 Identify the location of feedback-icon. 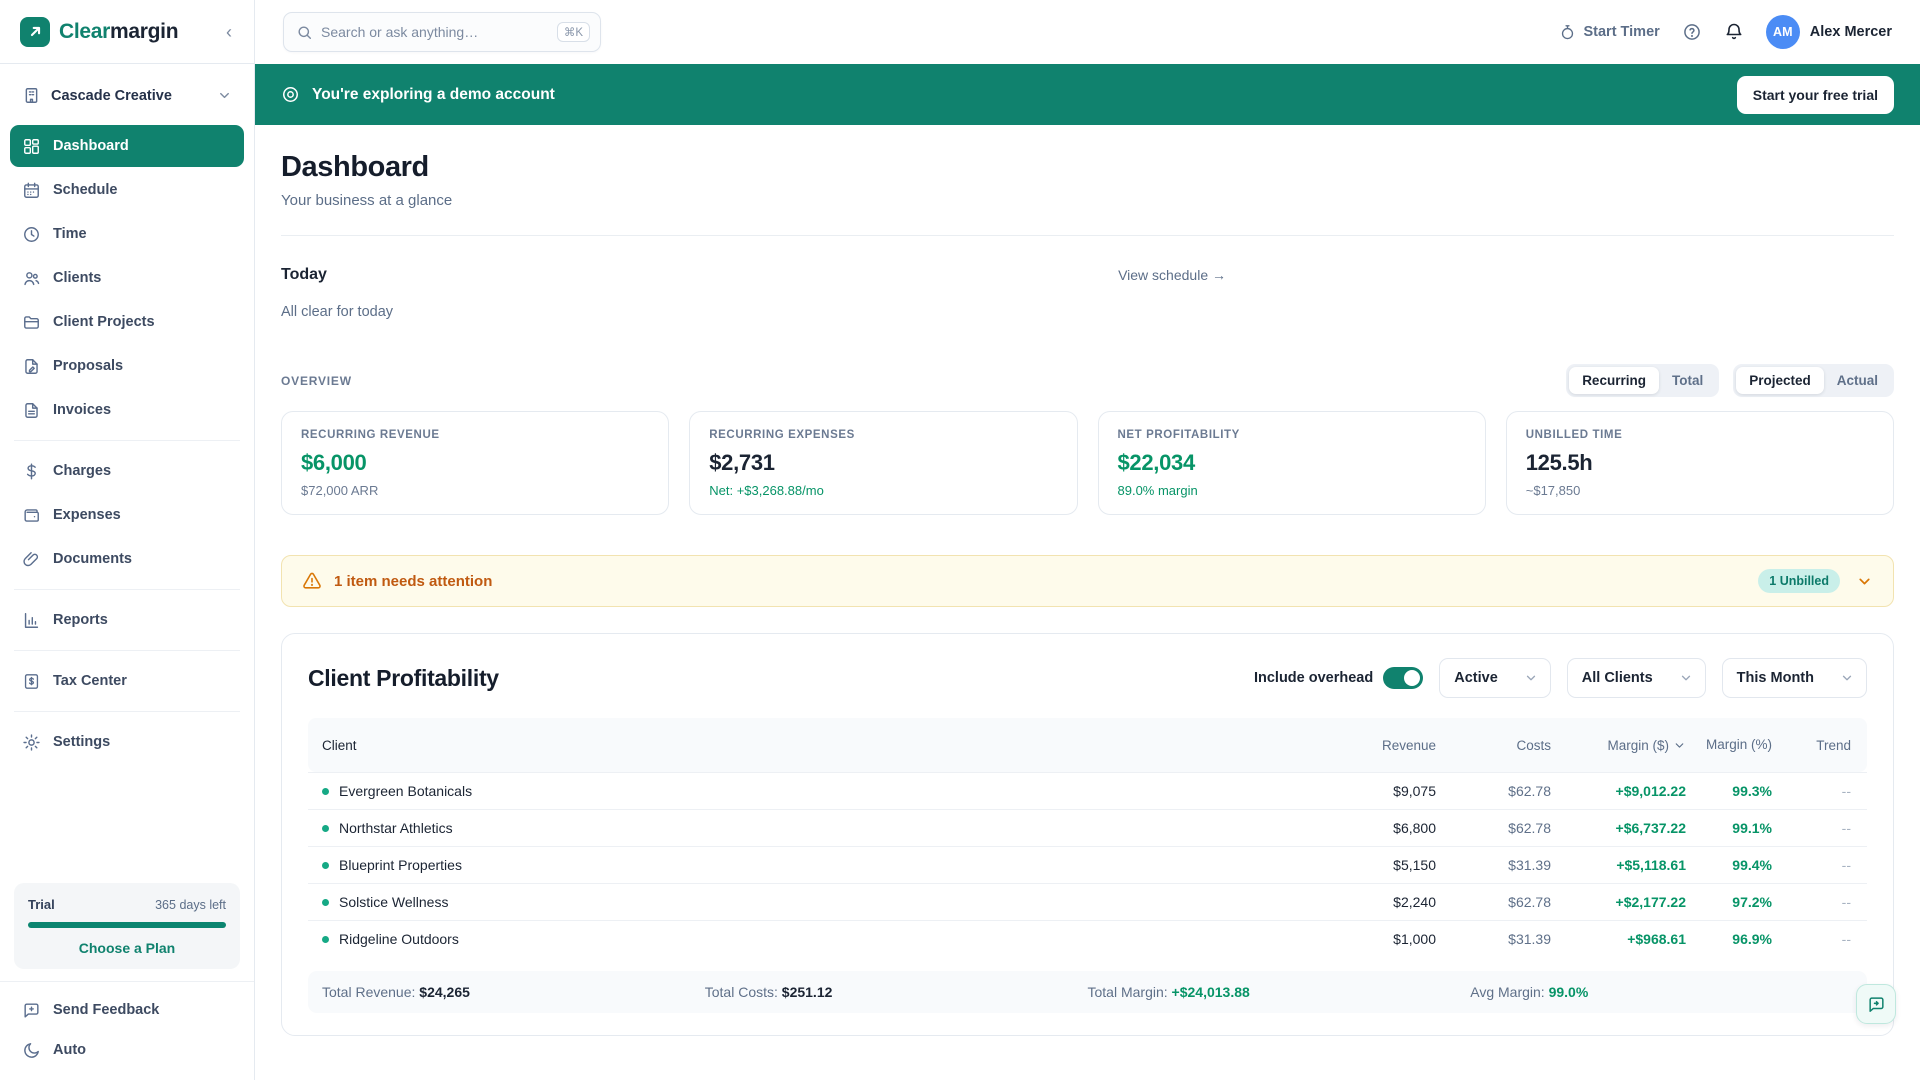
(31, 1010).